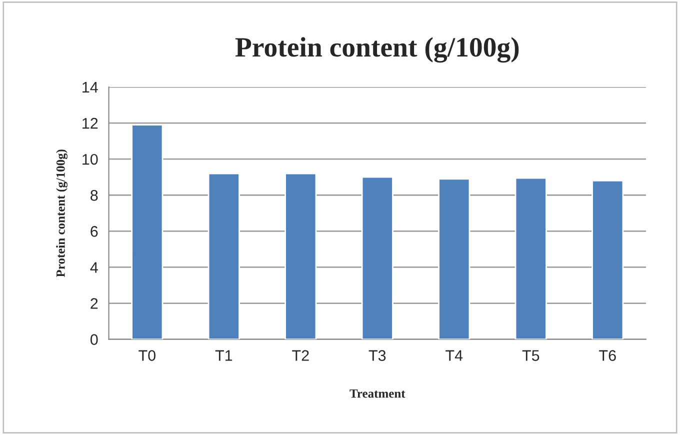 The height and width of the screenshot is (435, 680). Describe the element at coordinates (378, 393) in the screenshot. I see `x-axis-title: Treatment` at that location.